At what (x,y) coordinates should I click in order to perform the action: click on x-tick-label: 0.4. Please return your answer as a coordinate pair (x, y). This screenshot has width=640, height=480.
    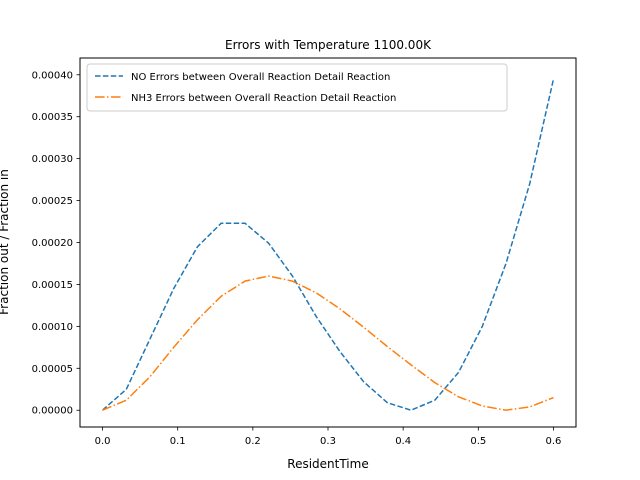
    Looking at the image, I should click on (403, 441).